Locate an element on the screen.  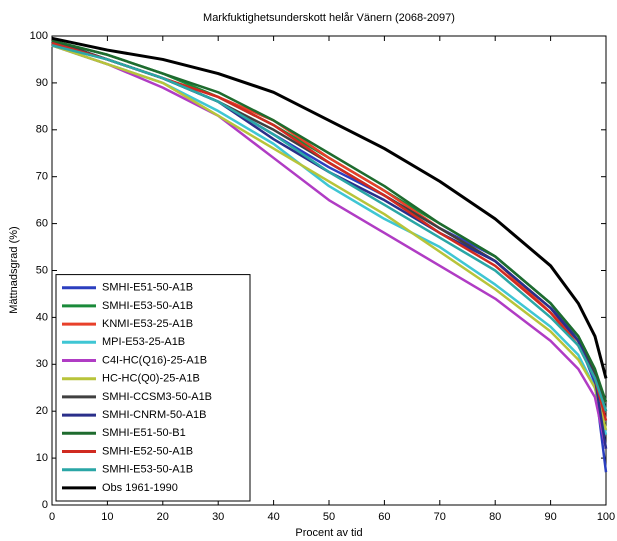
legend-label: SMHI-E52-50-A1B is located at coordinates (147, 451).